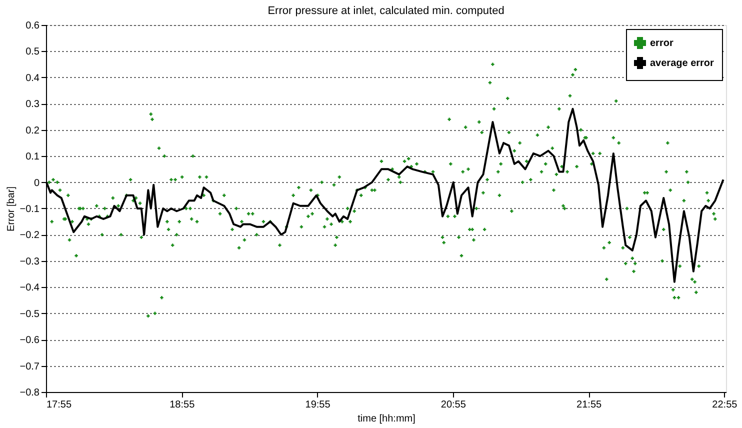  Describe the element at coordinates (11, 209) in the screenshot. I see `y-axis-title: Error [bar]` at that location.